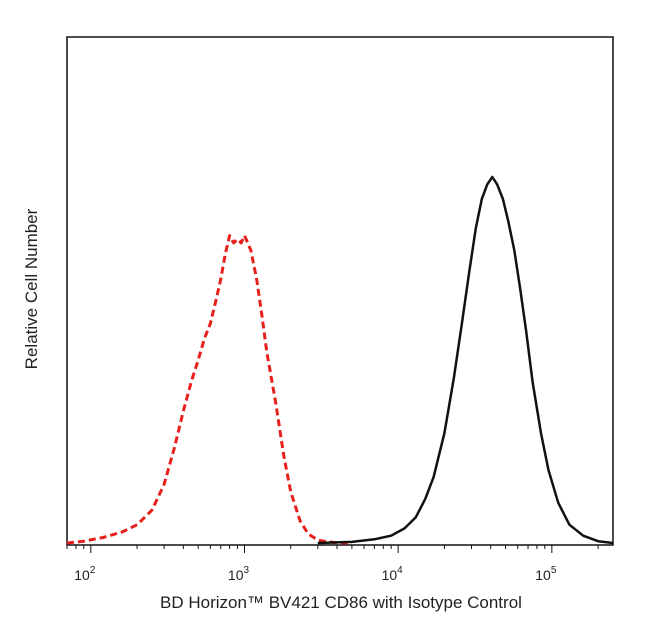  What do you see at coordinates (85, 574) in the screenshot?
I see `x-tick-label-1: 10²` at bounding box center [85, 574].